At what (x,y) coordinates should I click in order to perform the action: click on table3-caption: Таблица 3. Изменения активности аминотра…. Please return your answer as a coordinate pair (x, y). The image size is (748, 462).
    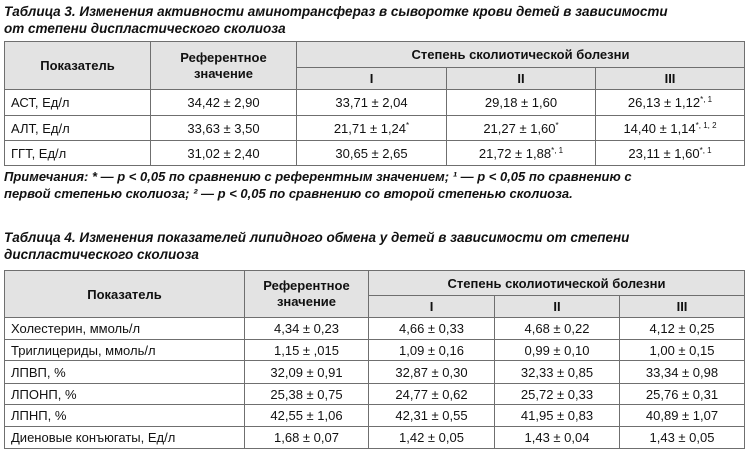
    Looking at the image, I should click on (336, 20).